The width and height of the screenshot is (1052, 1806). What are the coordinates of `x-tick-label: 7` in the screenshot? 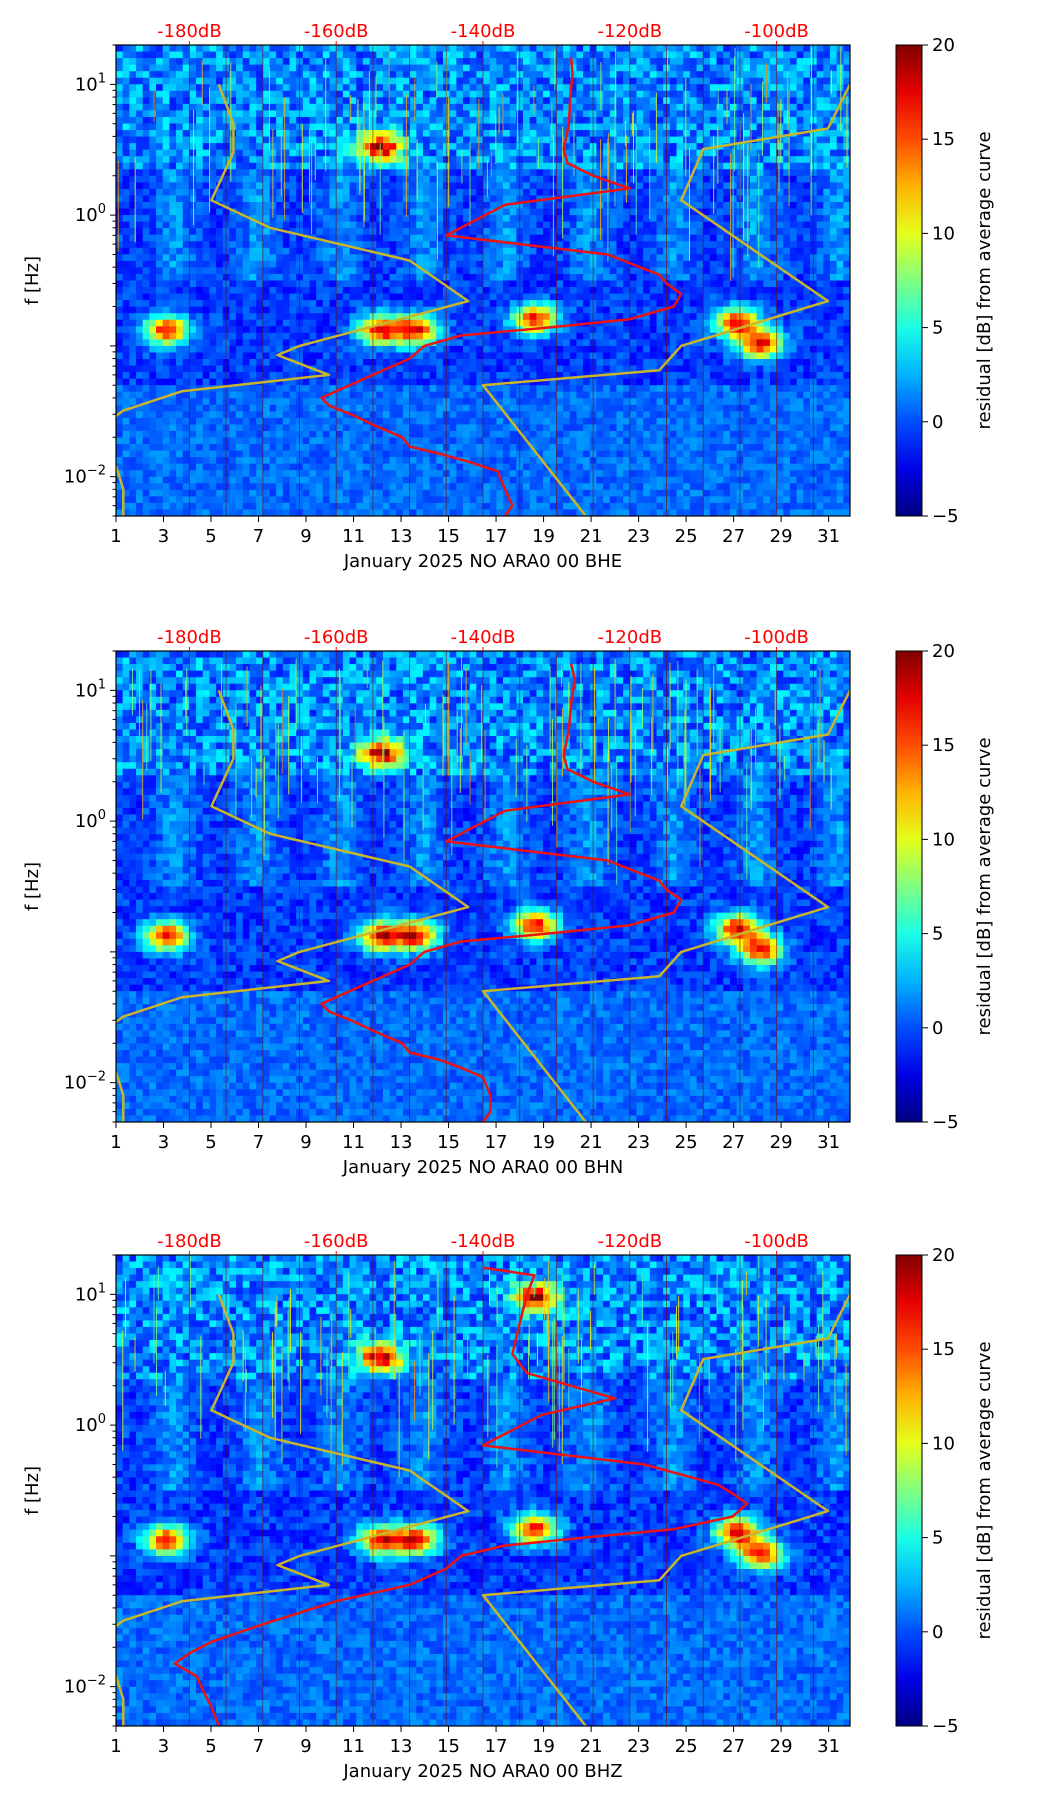 It's located at (258, 1142).